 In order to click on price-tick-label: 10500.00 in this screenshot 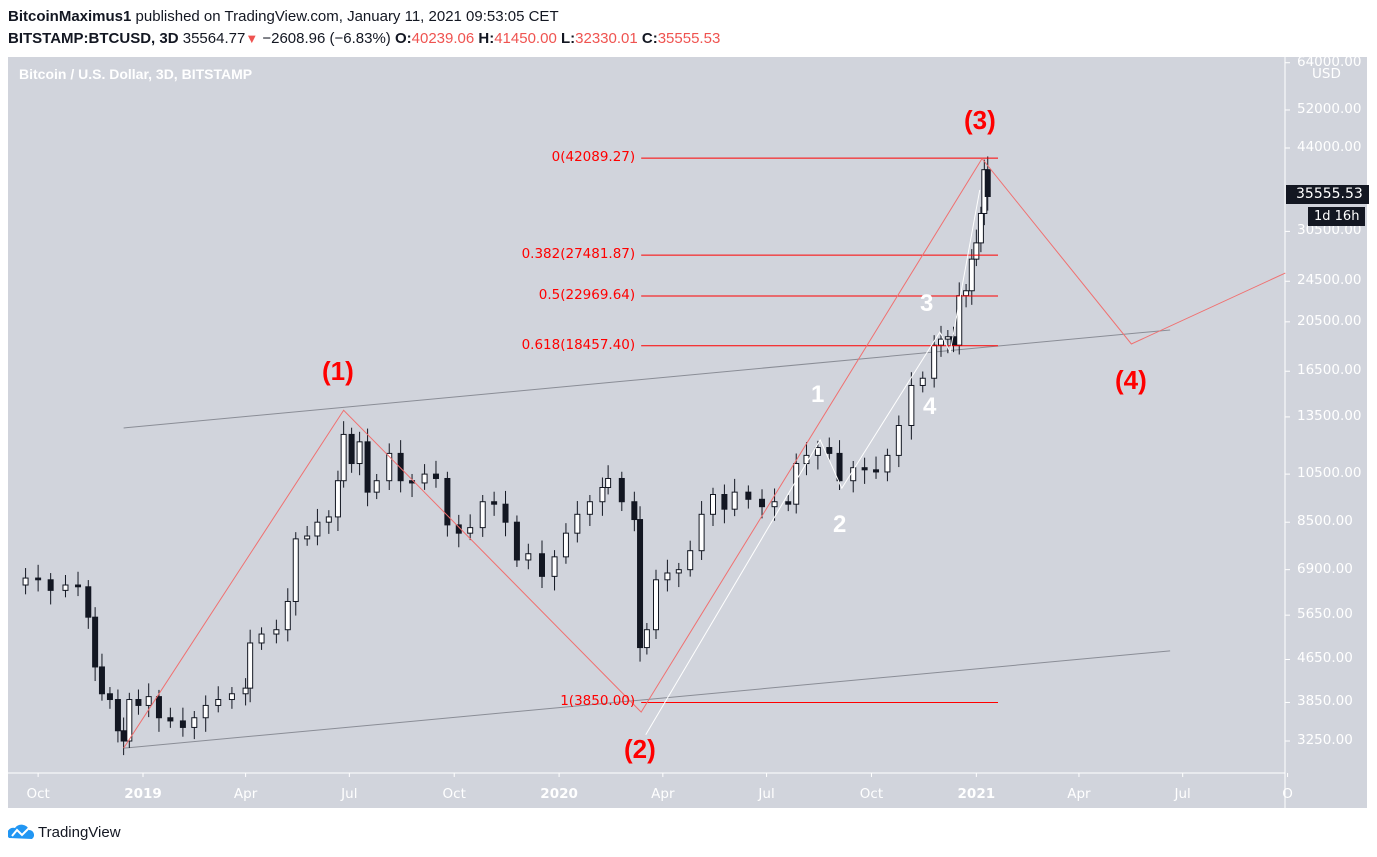, I will do `click(1329, 473)`.